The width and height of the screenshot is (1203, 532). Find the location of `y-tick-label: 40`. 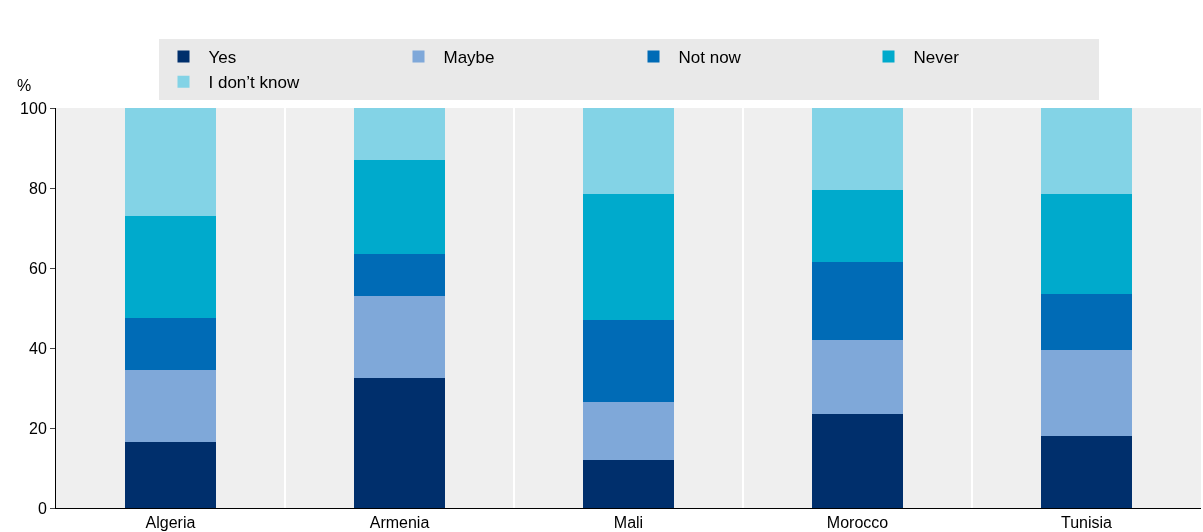

y-tick-label: 40 is located at coordinates (38, 348).